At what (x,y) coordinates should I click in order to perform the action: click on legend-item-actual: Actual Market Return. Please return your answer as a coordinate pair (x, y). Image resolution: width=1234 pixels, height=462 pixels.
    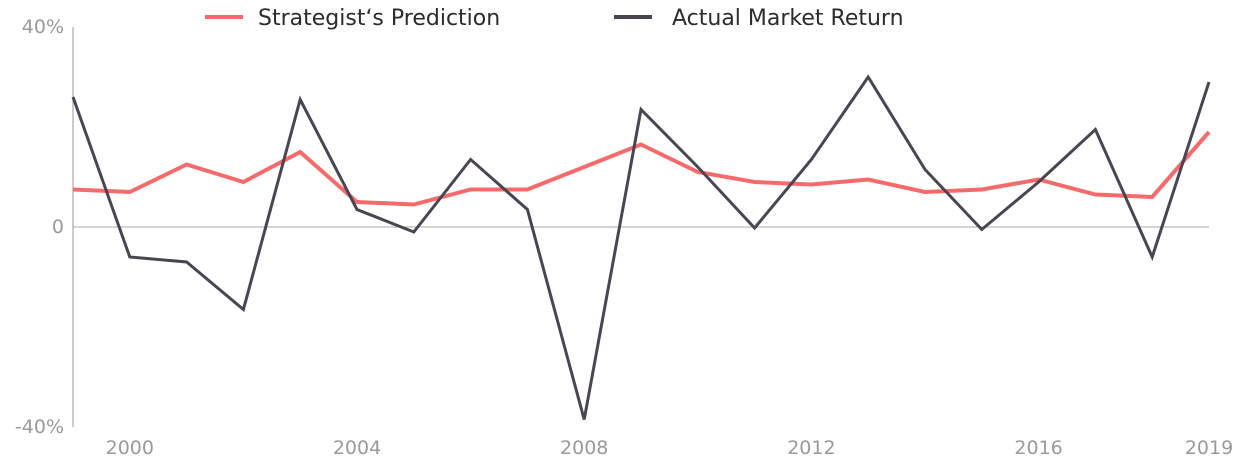
    Looking at the image, I should click on (759, 18).